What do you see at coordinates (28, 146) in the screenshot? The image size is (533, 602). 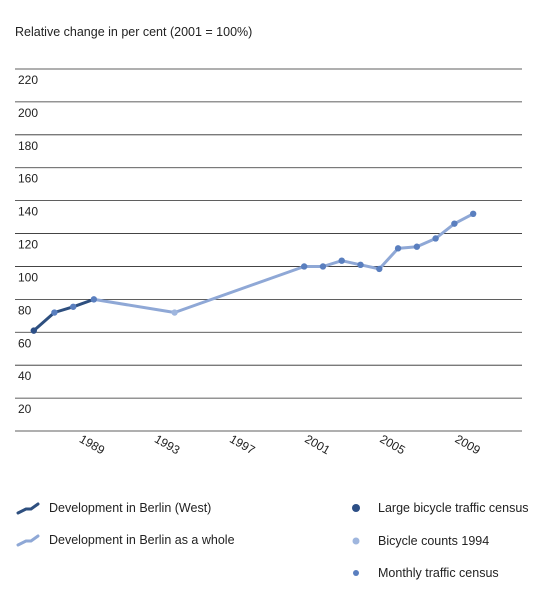 I see `y-tick-label-180: 180` at bounding box center [28, 146].